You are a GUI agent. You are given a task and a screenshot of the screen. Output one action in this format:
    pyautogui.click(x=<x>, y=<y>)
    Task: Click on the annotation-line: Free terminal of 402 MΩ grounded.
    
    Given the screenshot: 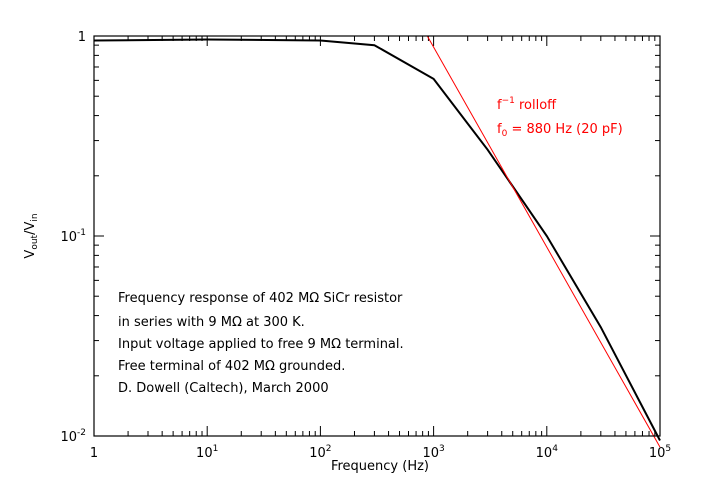 What is the action you would take?
    pyautogui.click(x=231, y=366)
    